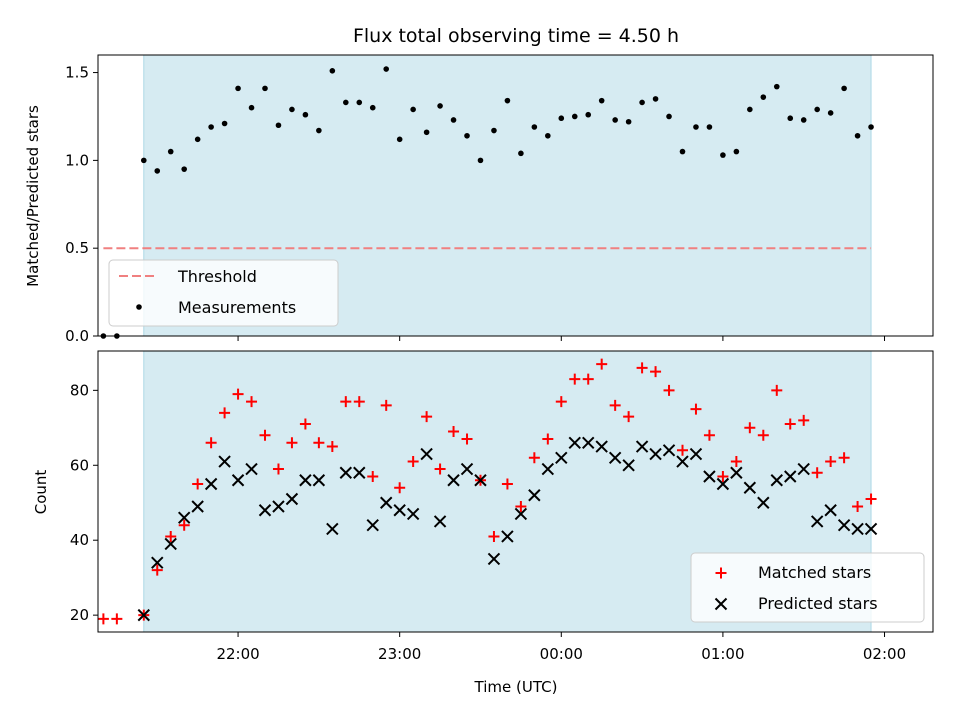 This screenshot has height=720, width=960. I want to click on bottom-legend: Matched stars Predicted stars, so click(807, 587).